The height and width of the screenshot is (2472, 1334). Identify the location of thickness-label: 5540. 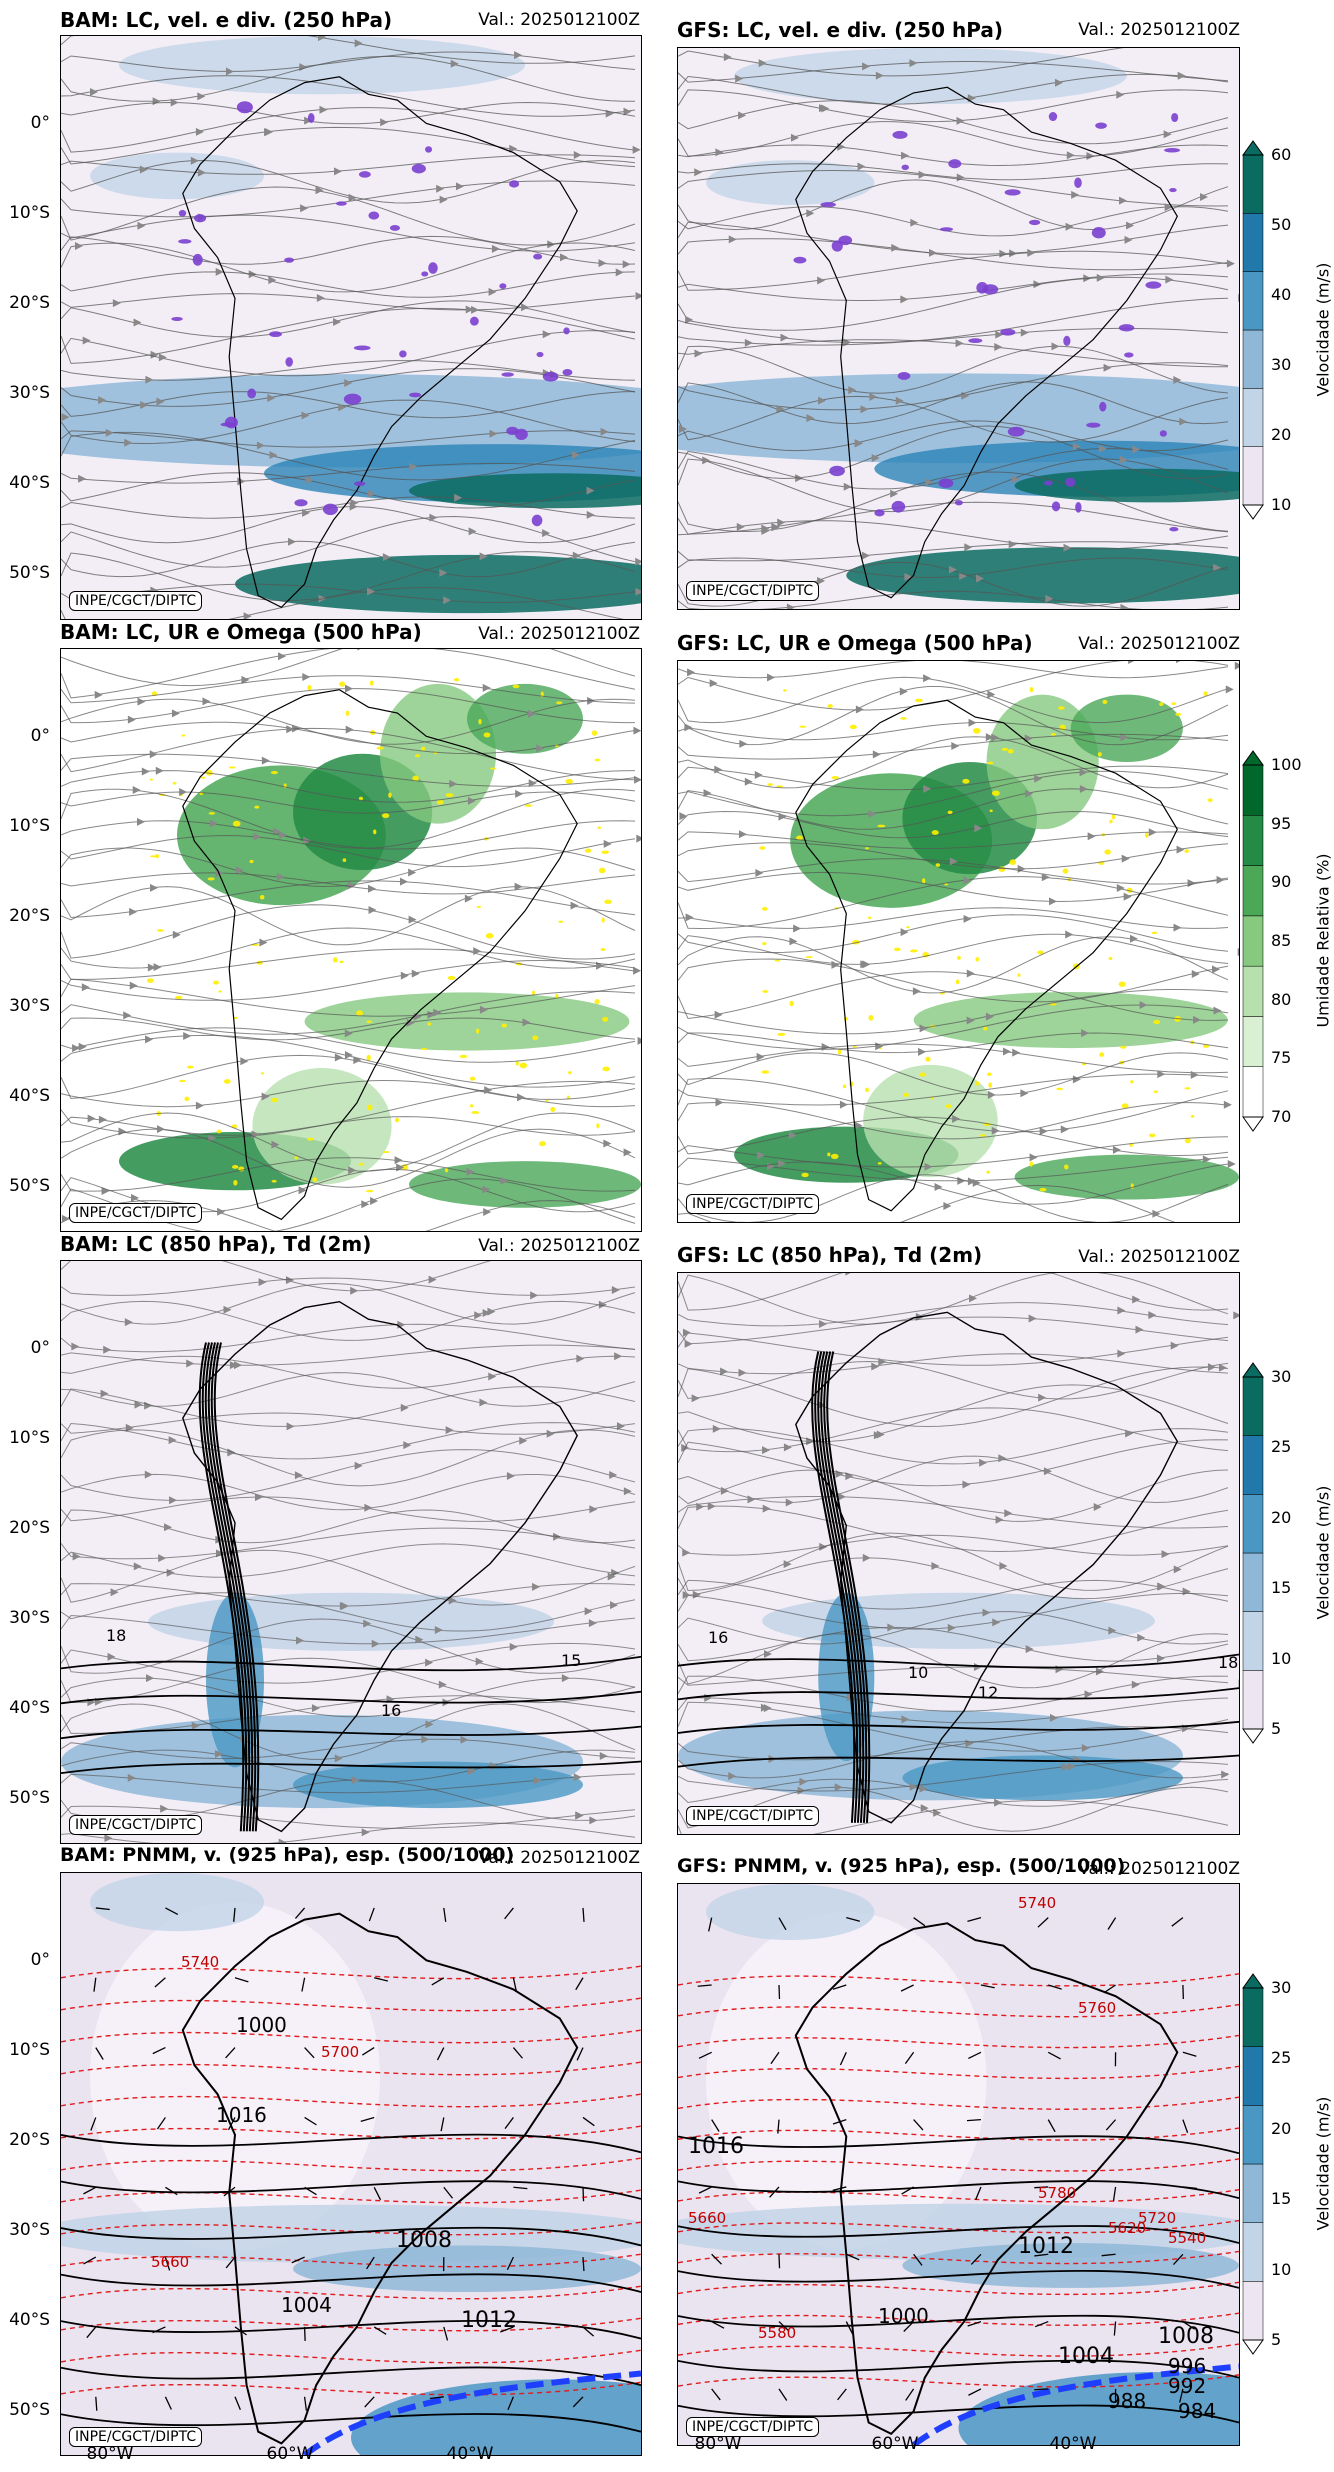
(1187, 2238).